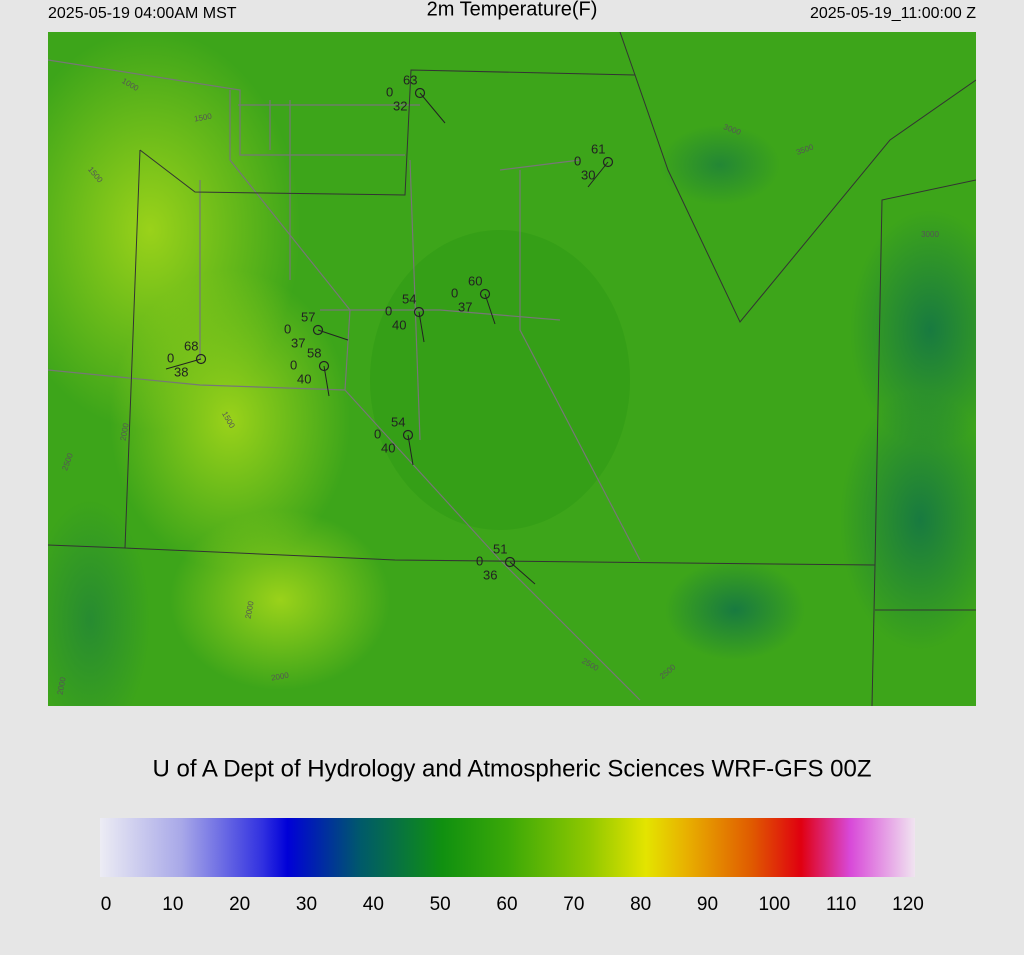  I want to click on colorbar-tick-label: 40, so click(373, 904).